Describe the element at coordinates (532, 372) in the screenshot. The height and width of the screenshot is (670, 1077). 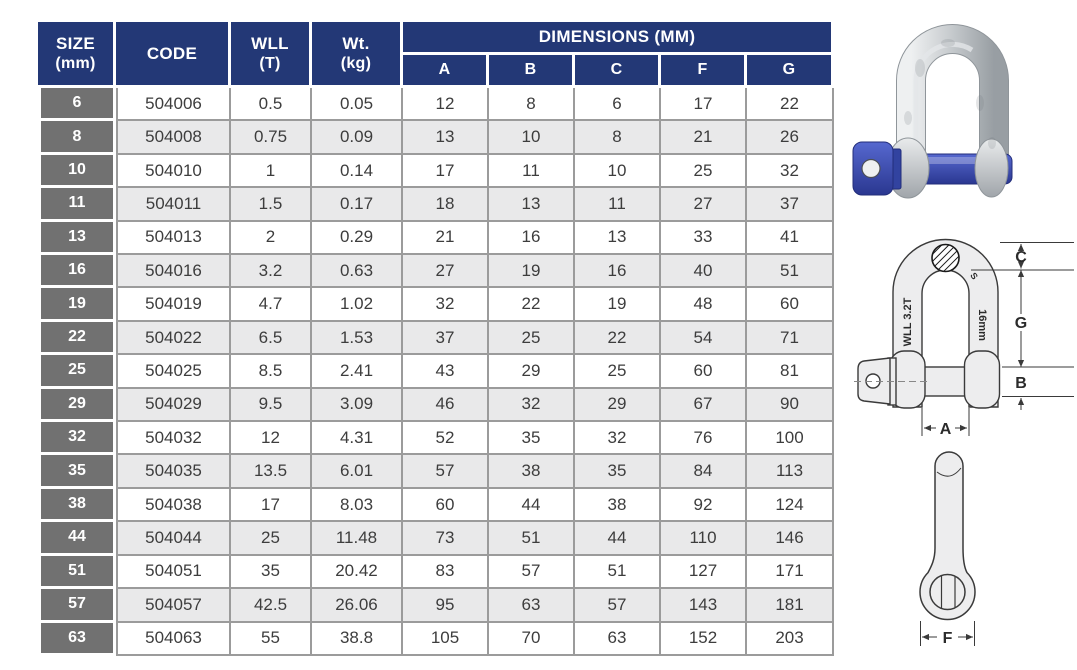
I see `cell-dim-b: 29` at that location.